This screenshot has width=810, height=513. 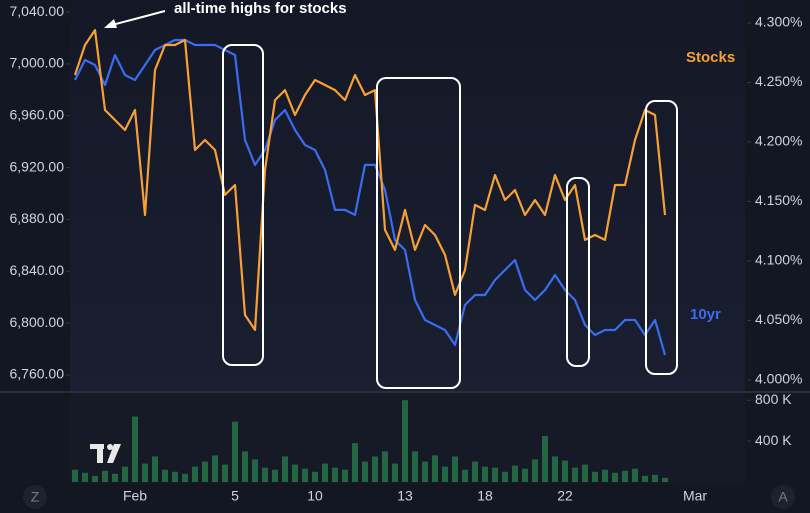 What do you see at coordinates (710, 57) in the screenshot?
I see `legend-label: Stocks` at bounding box center [710, 57].